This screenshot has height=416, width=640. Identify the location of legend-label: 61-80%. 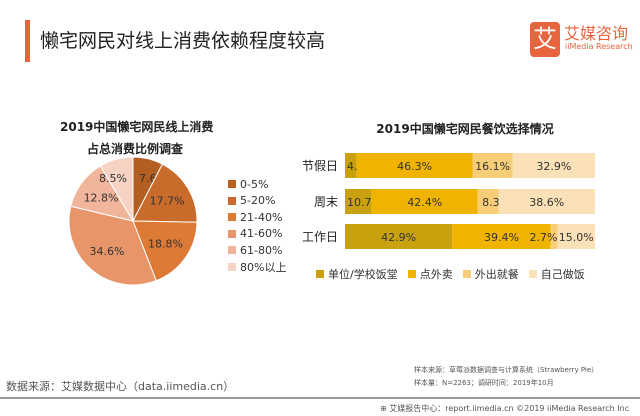
(261, 250).